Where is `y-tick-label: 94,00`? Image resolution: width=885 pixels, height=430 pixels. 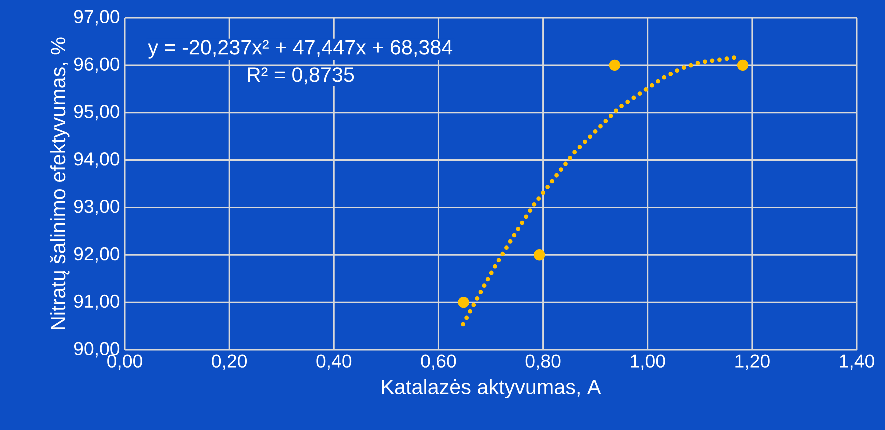 y-tick-label: 94,00 is located at coordinates (97, 160).